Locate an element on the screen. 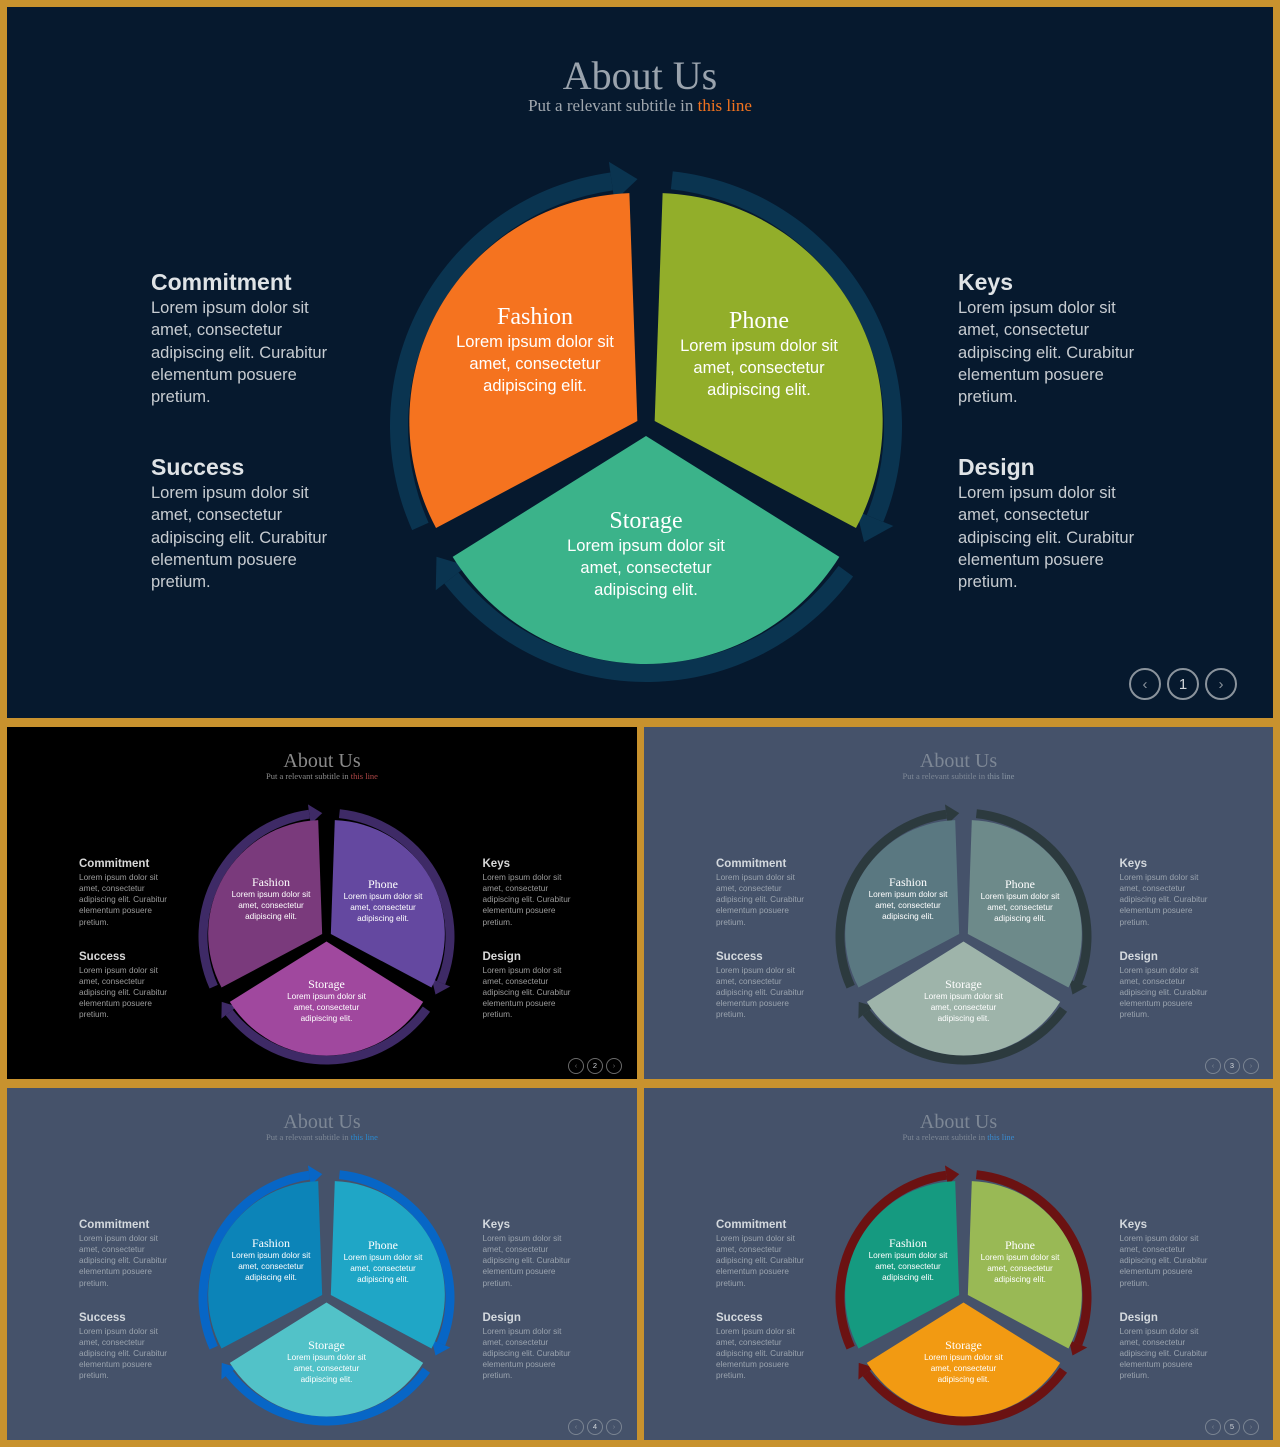 This screenshot has height=1447, width=1280. page-number: 3 is located at coordinates (1232, 1065).